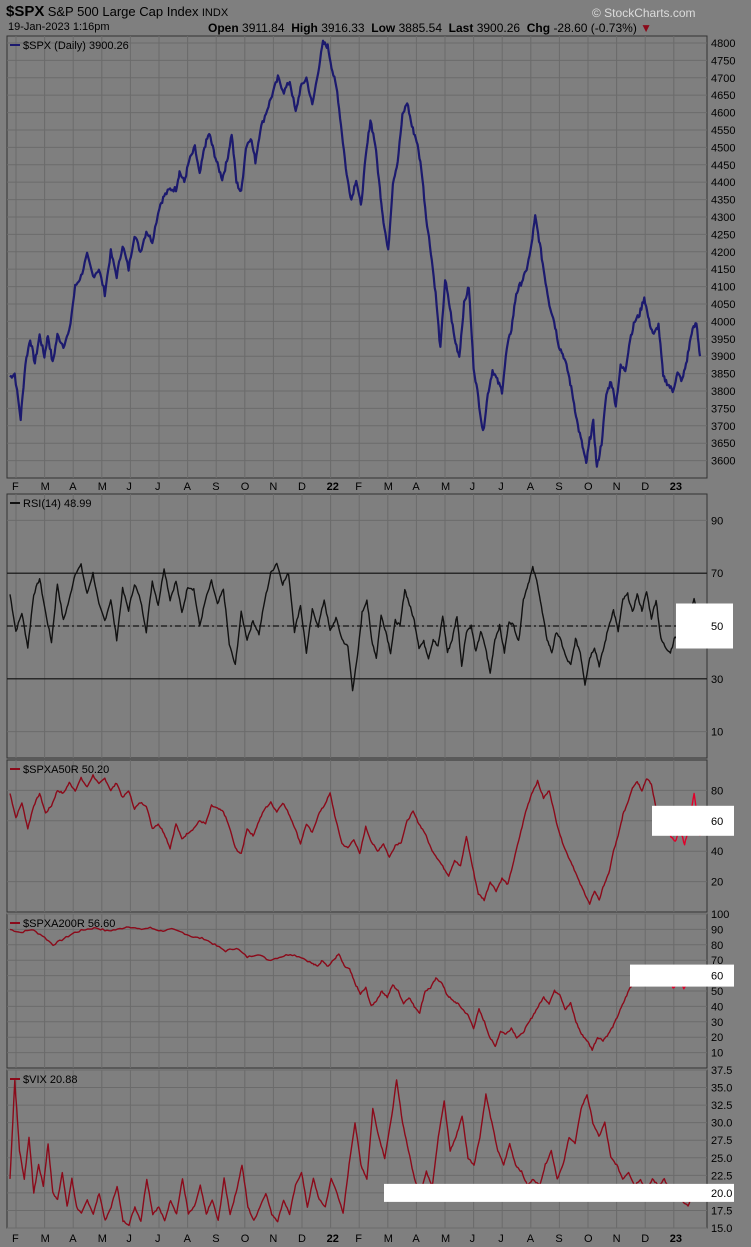  Describe the element at coordinates (717, 1023) in the screenshot. I see `y-tick-label: 30` at that location.